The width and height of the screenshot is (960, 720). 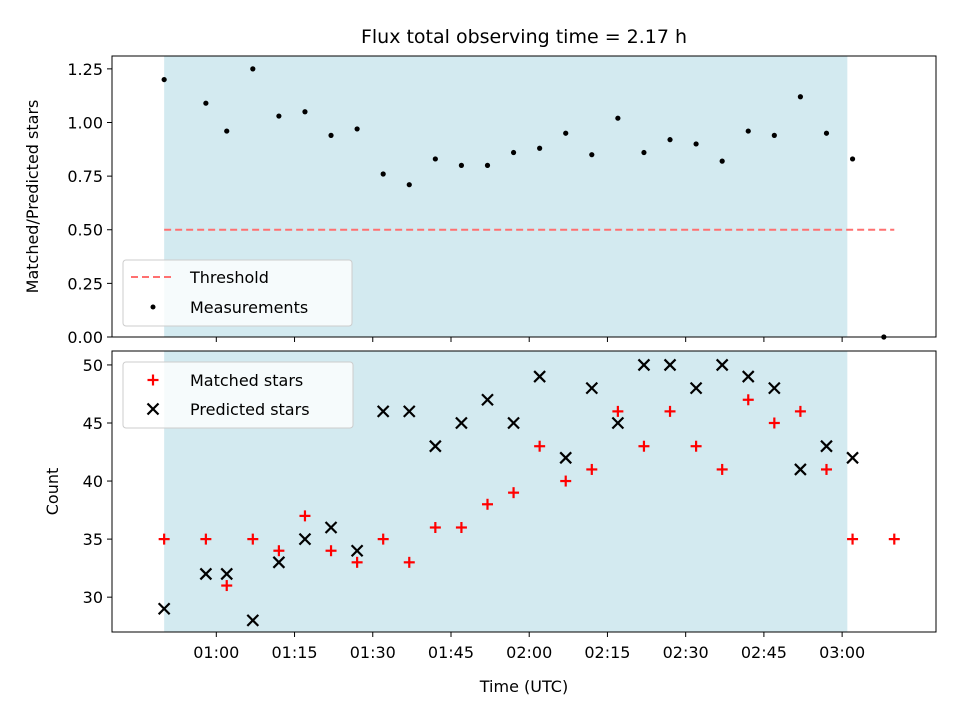 I want to click on threshold-legend-label: Threshold, so click(x=229, y=277).